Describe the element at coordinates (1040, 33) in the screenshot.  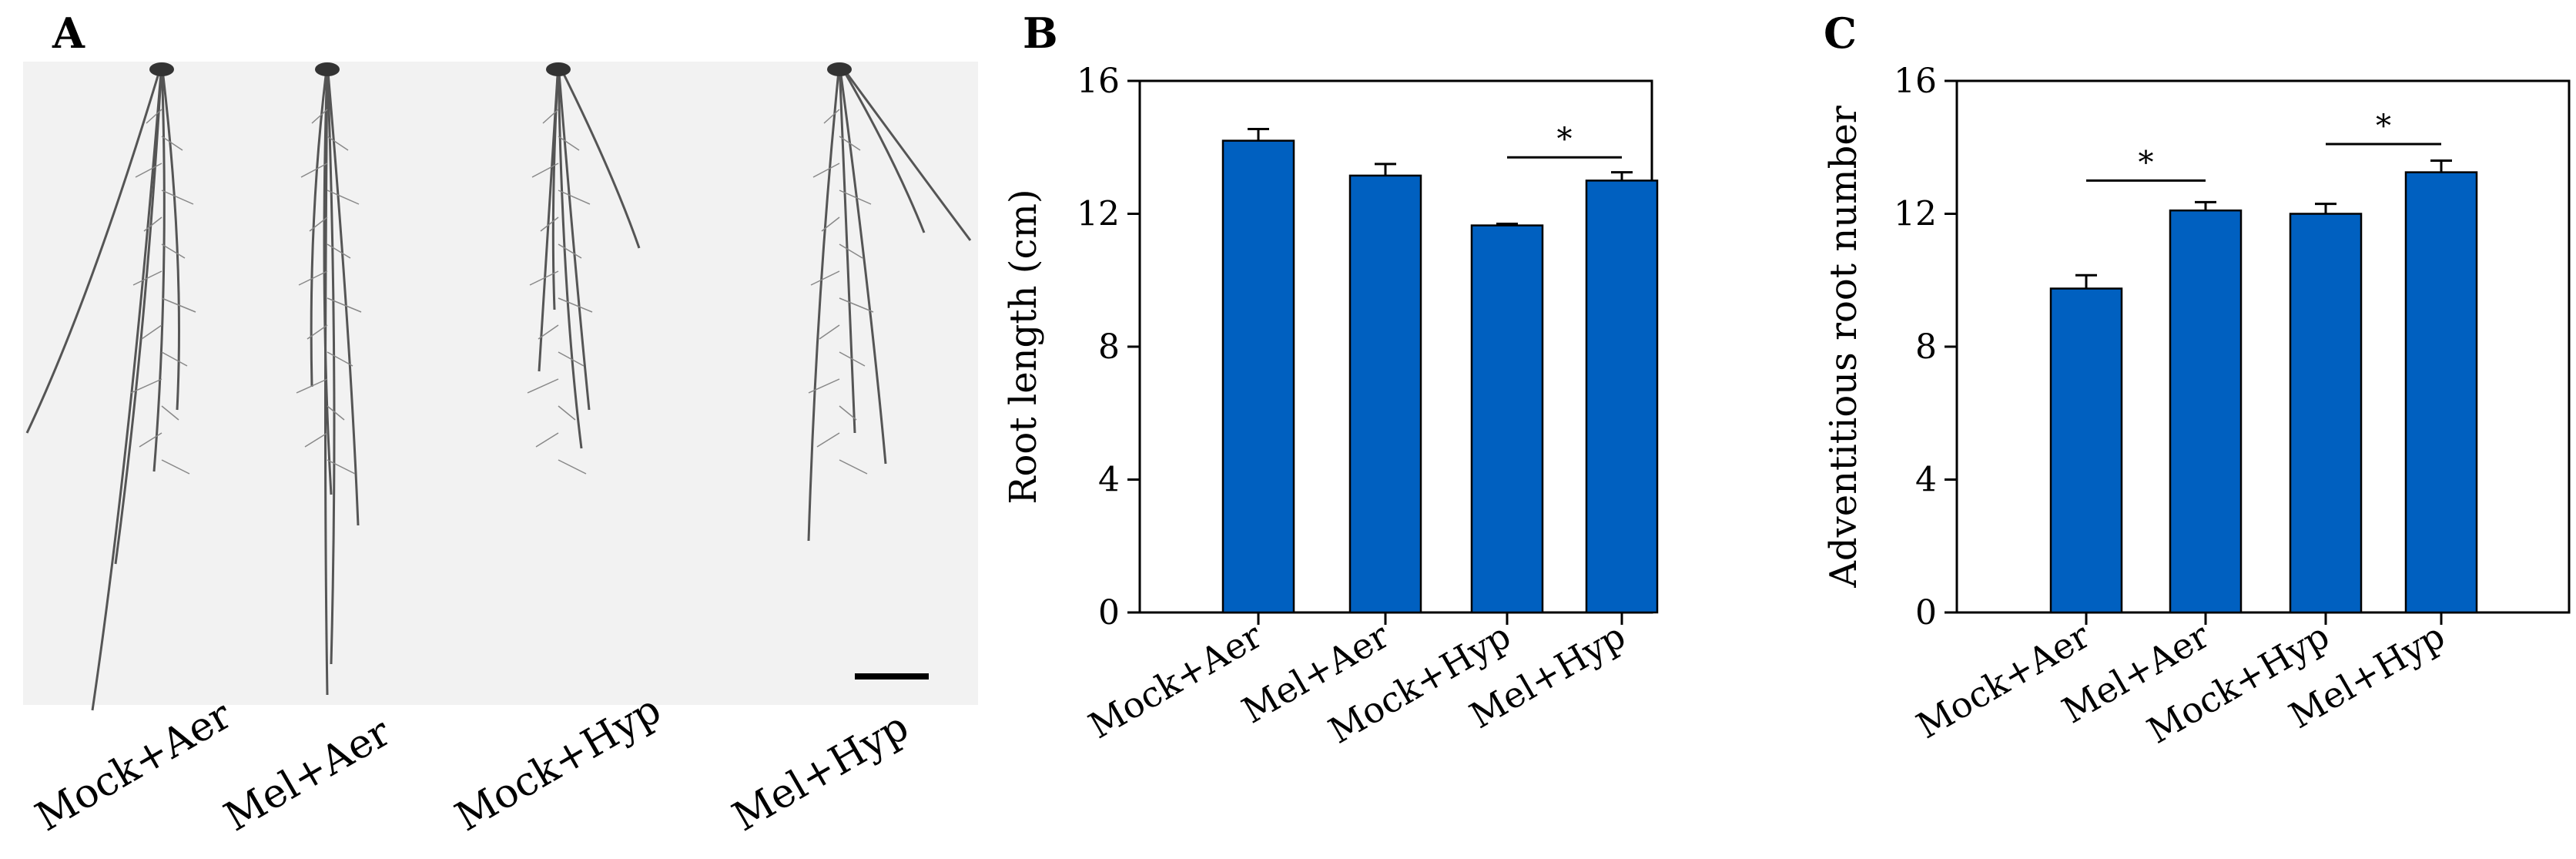
I see `panel-letter-b: B` at that location.